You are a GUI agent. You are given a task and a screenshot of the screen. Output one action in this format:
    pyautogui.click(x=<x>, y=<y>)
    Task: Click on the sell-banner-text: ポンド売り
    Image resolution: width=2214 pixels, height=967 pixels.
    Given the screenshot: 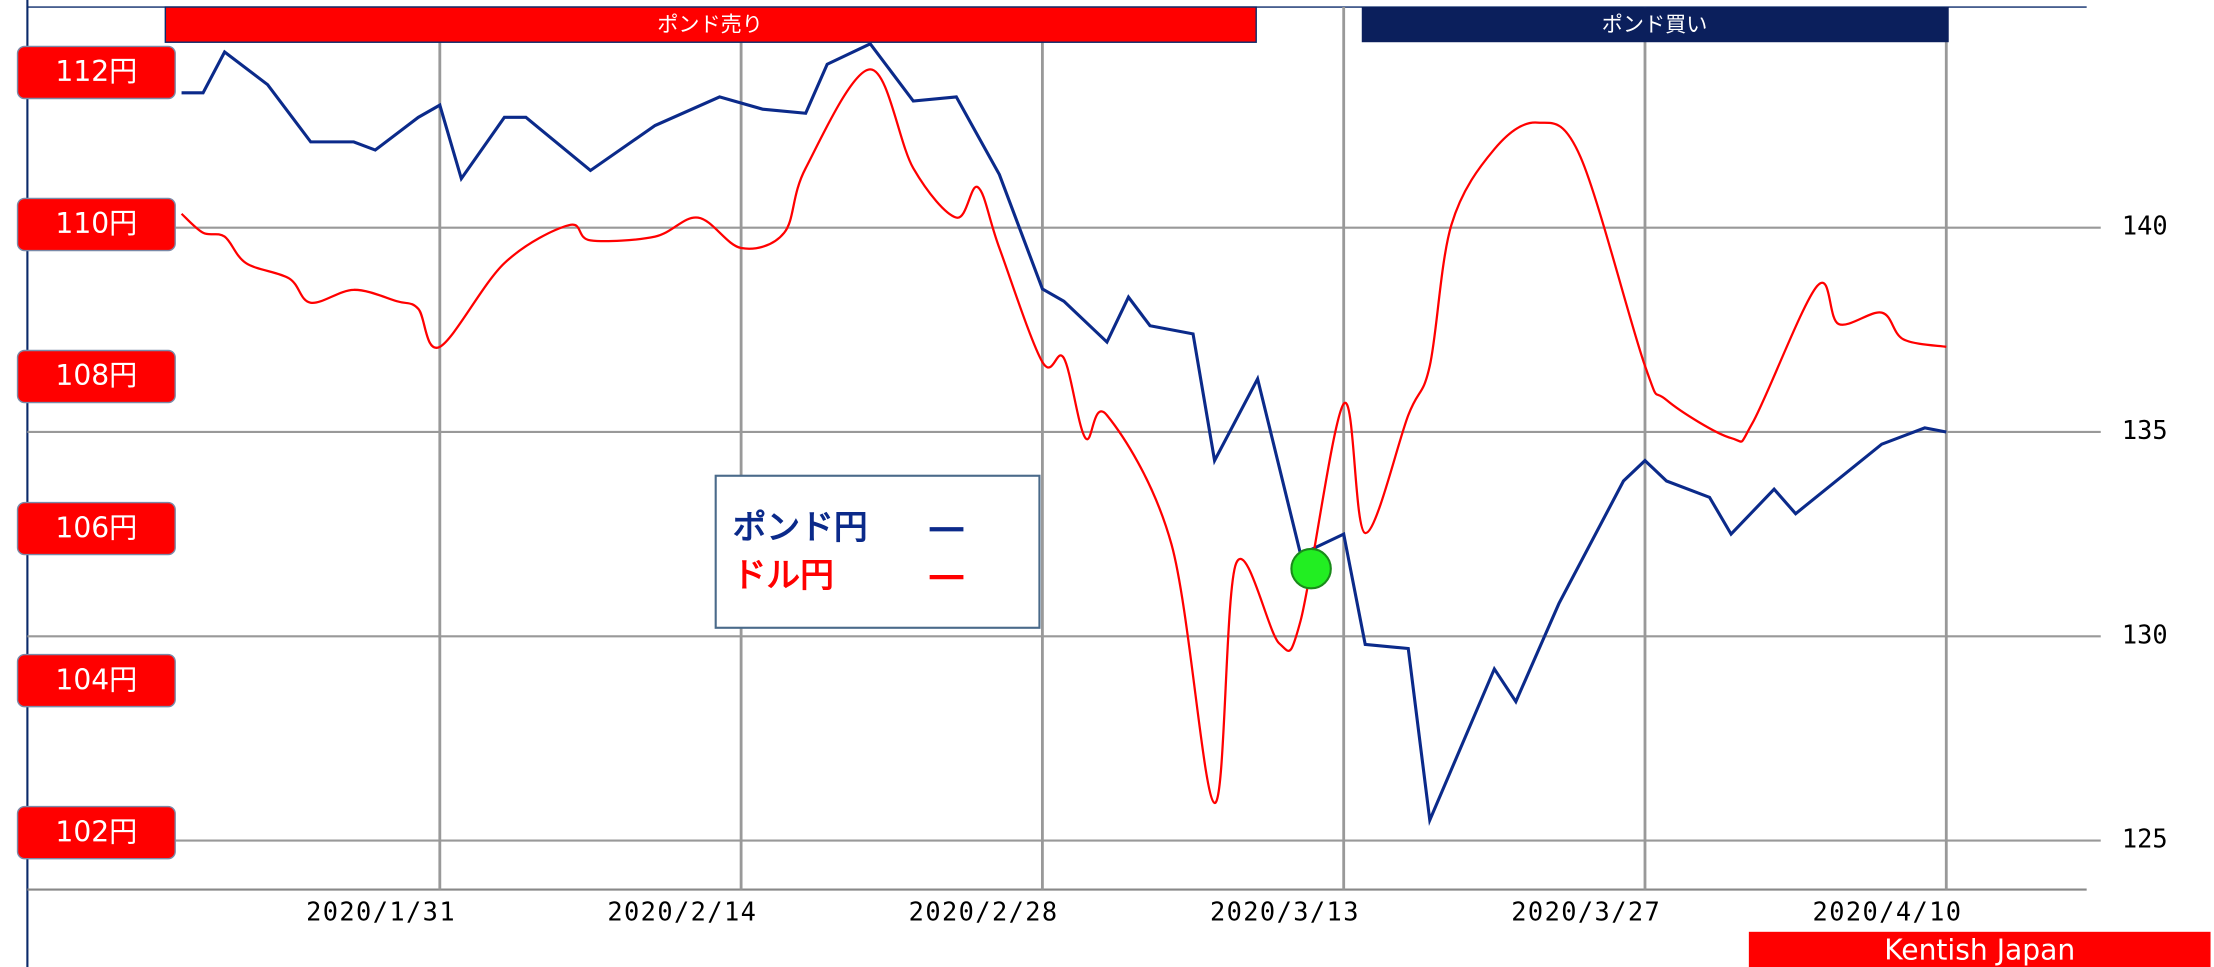 What is the action you would take?
    pyautogui.click(x=710, y=23)
    